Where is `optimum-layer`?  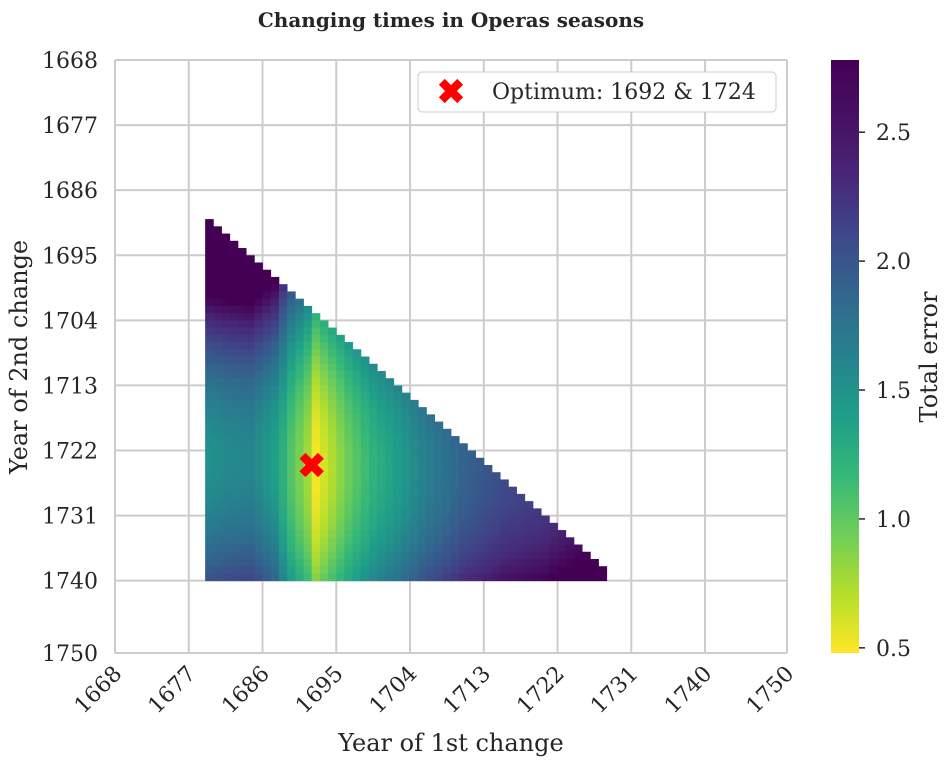
optimum-layer is located at coordinates (311, 465).